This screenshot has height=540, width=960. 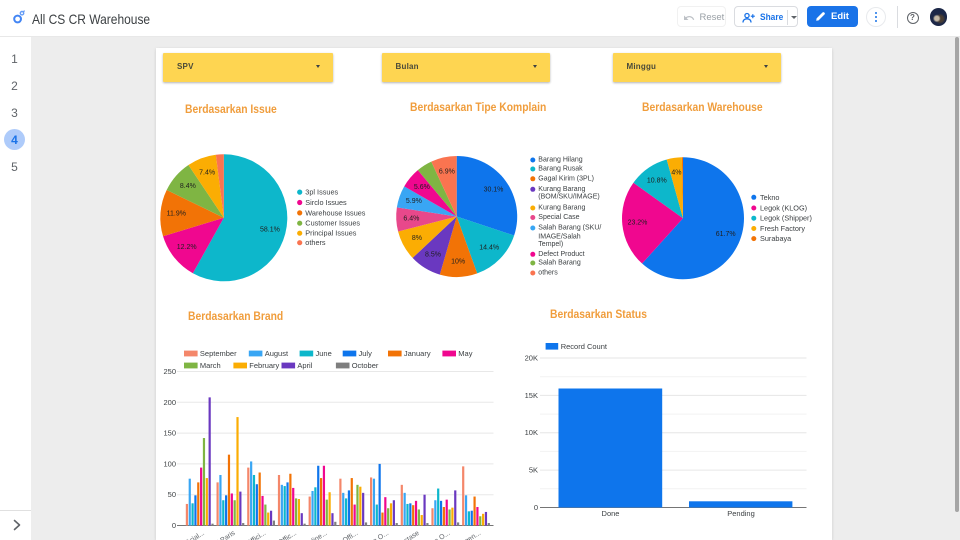 I want to click on svg-text: 7.4%, so click(x=207, y=173).